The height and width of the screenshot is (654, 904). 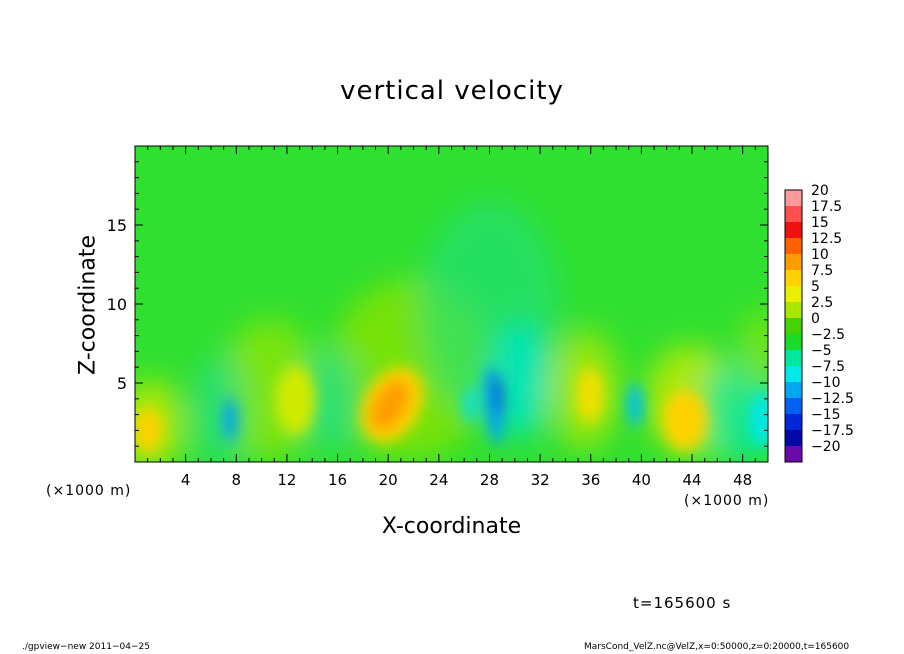 What do you see at coordinates (88, 305) in the screenshot?
I see `y-axis-label: Z-coordinate` at bounding box center [88, 305].